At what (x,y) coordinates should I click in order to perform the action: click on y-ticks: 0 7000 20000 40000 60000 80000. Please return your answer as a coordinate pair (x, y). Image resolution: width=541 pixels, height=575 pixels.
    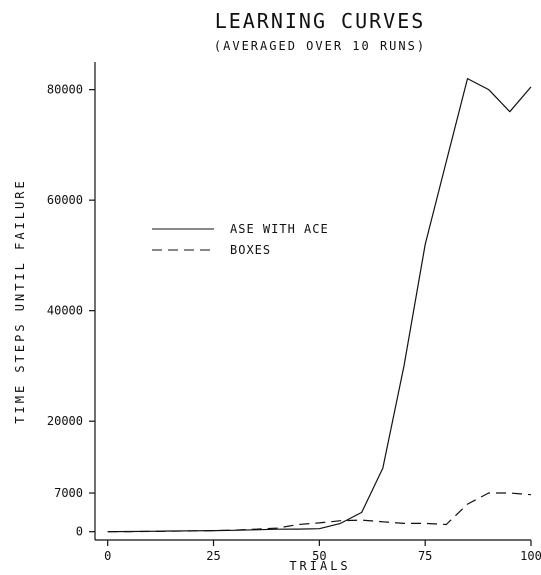
    Looking at the image, I should click on (71, 311).